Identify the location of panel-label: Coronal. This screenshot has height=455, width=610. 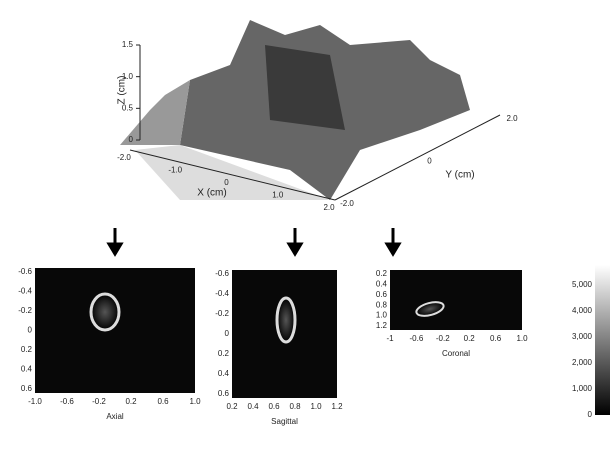
(456, 353).